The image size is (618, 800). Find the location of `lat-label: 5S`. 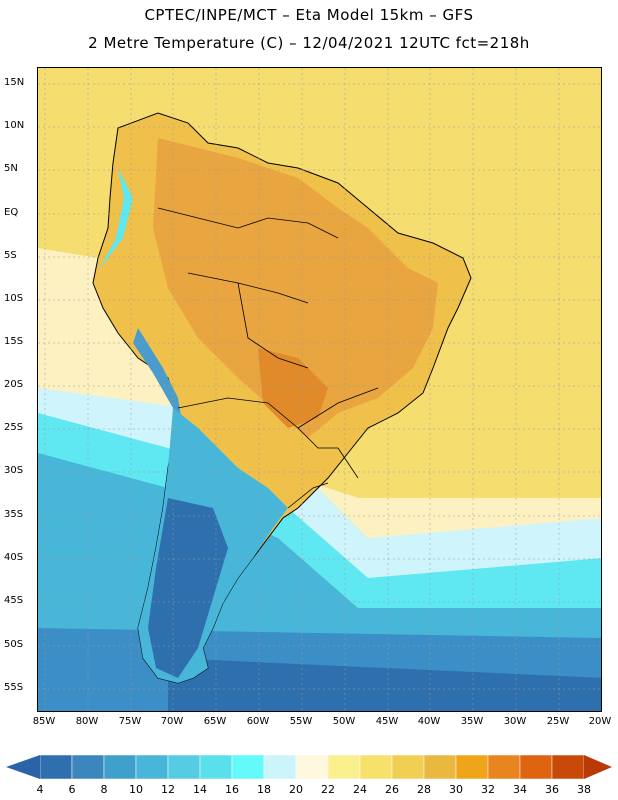

lat-label: 5S is located at coordinates (10, 255).